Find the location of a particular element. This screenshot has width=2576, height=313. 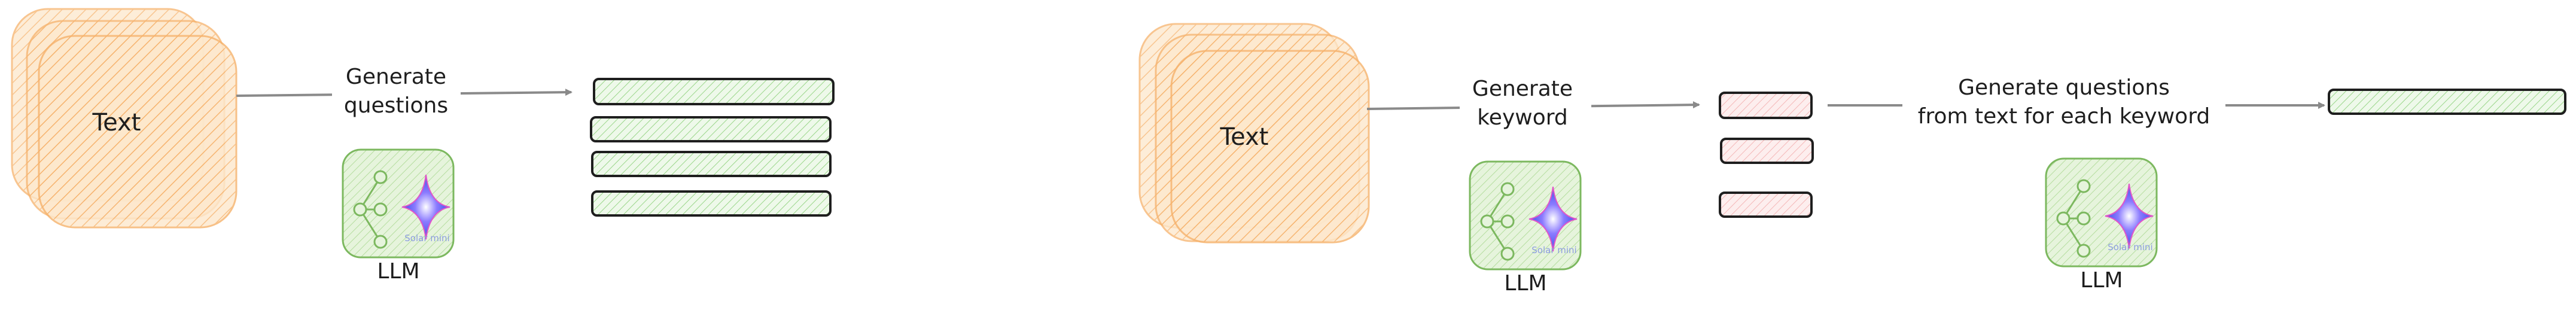

right-llm-2: Solar mini is located at coordinates (2101, 213).